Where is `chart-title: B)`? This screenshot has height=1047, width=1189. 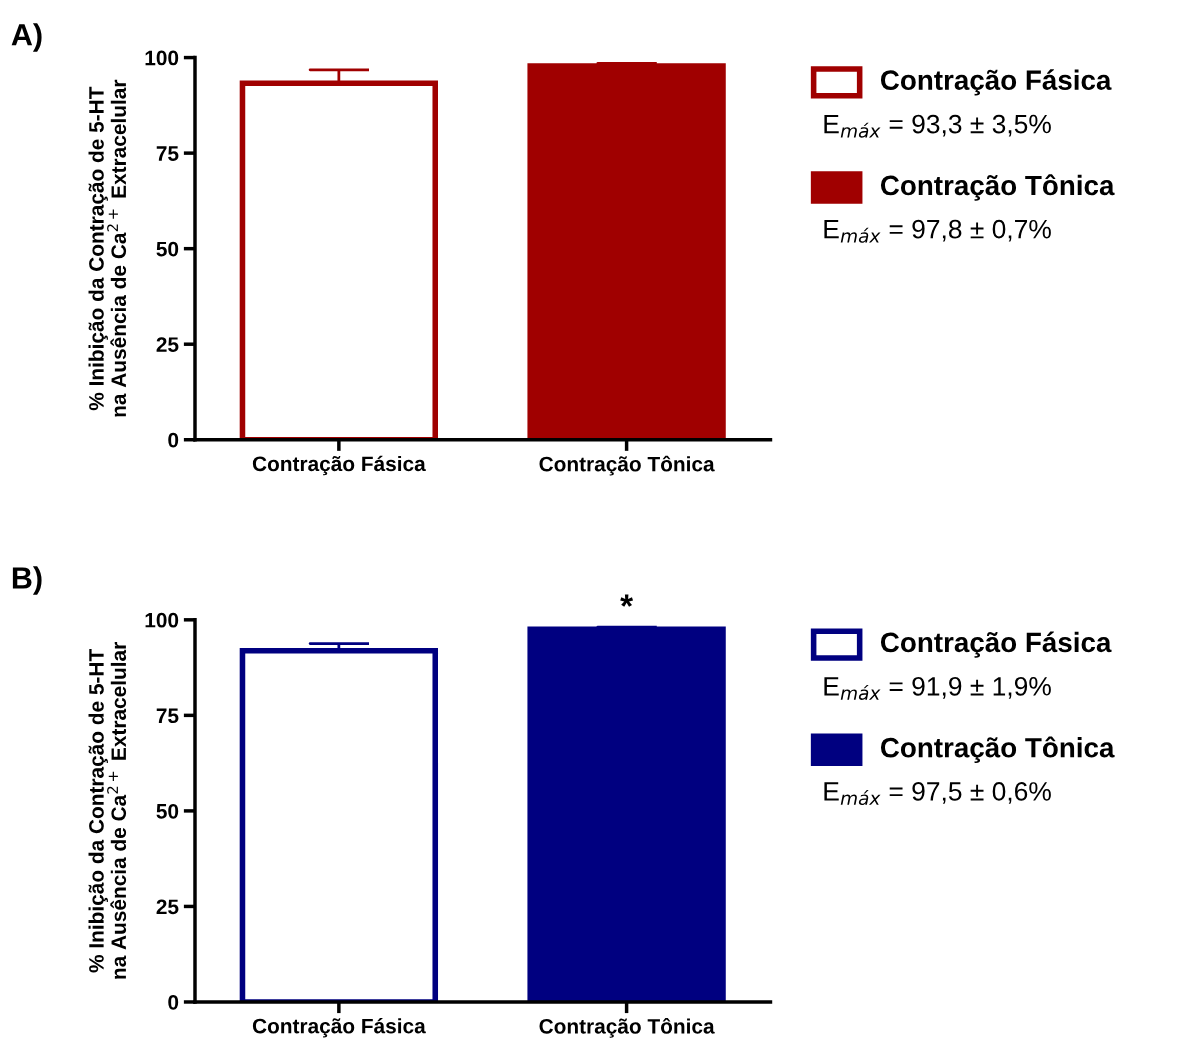 chart-title: B) is located at coordinates (27, 580).